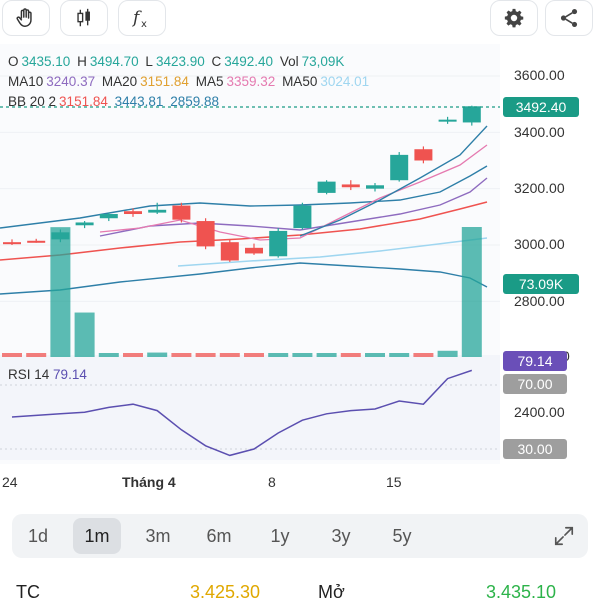  What do you see at coordinates (323, 61) in the screenshot?
I see `volume-value: 73,09K` at bounding box center [323, 61].